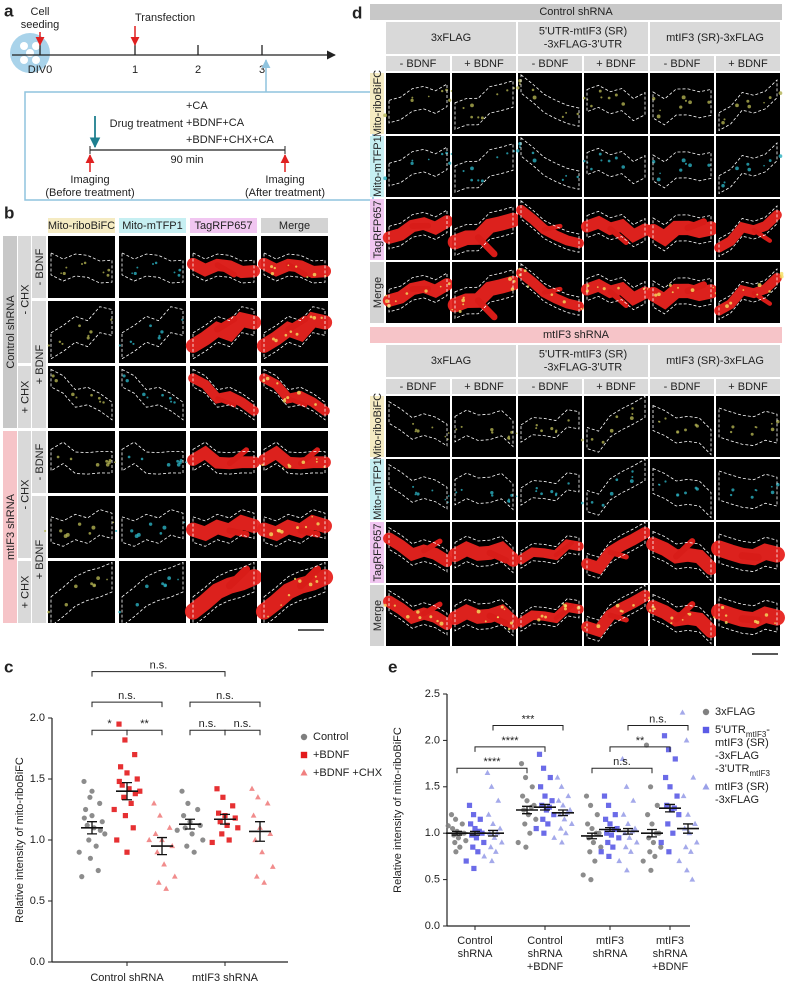 This screenshot has height=992, width=786. Describe the element at coordinates (11, 332) in the screenshot. I see `group-label: Control shRNA` at that location.